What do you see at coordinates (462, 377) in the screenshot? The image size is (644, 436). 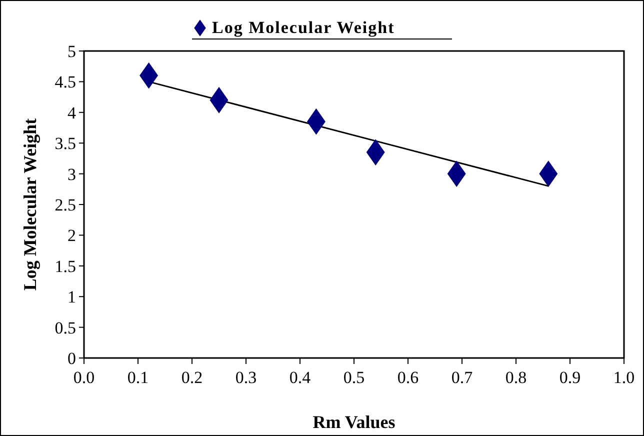 I see `x-tick-label: 0.7` at bounding box center [462, 377].